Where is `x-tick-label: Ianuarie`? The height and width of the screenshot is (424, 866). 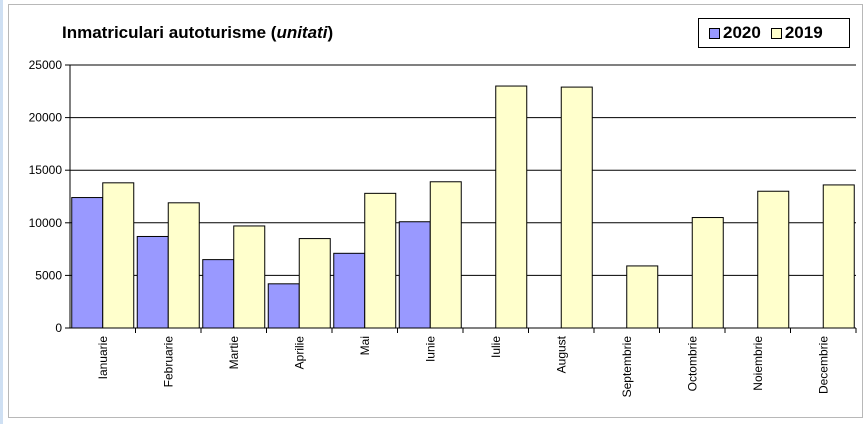
x-tick-label: Ianuarie is located at coordinates (103, 358).